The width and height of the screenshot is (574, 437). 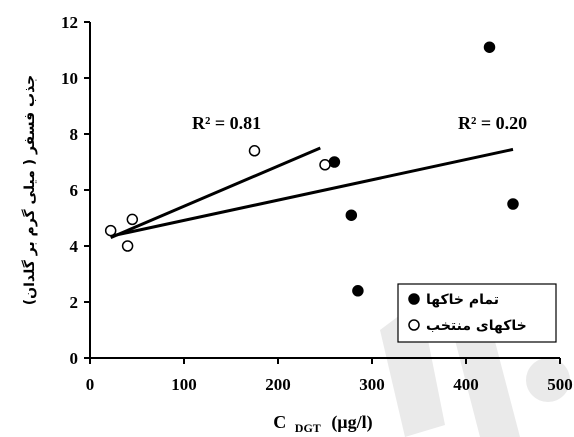 I want to click on x-tick-label: 200, so click(x=278, y=384).